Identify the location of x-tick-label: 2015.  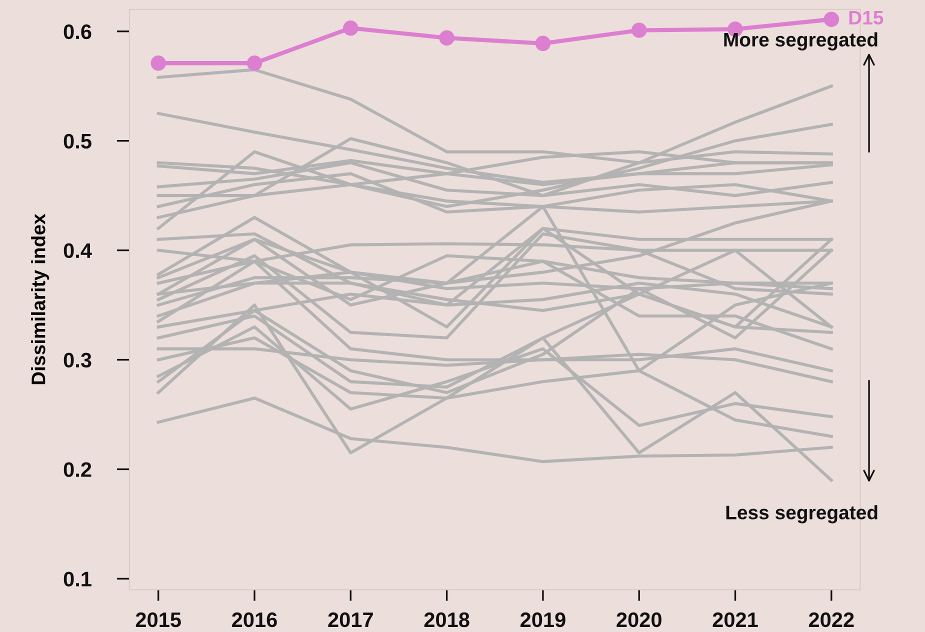
(158, 620).